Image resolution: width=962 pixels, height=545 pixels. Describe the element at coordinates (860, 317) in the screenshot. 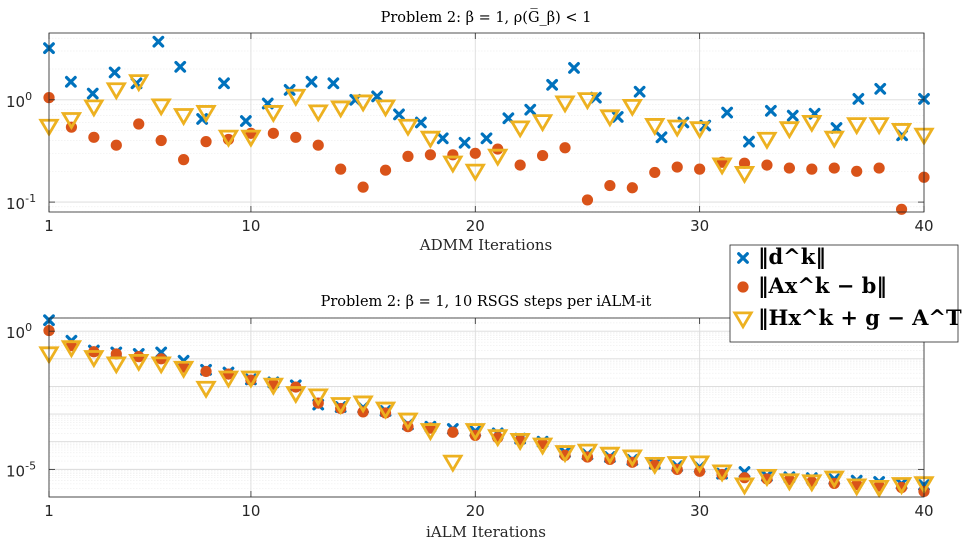

I see `legend-entry-label: ‖Hx^k + g − A^T μ^k‖` at that location.